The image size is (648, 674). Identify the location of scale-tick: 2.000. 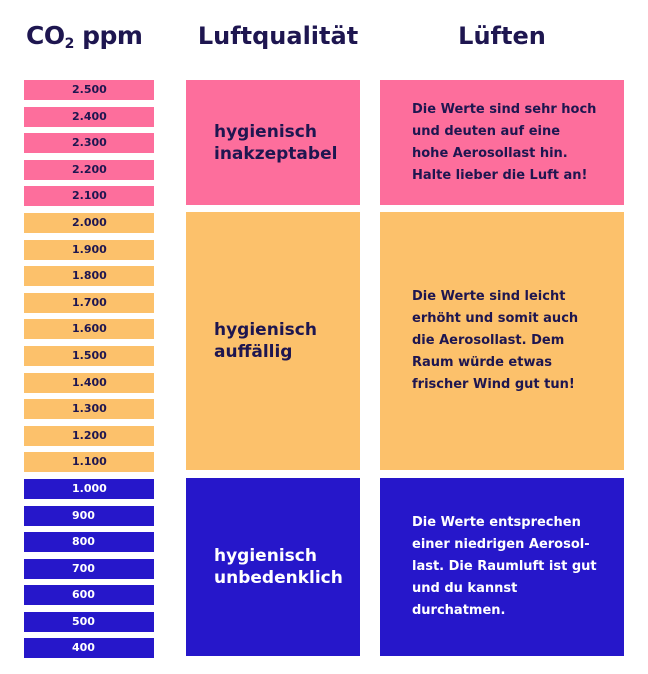
(89, 222).